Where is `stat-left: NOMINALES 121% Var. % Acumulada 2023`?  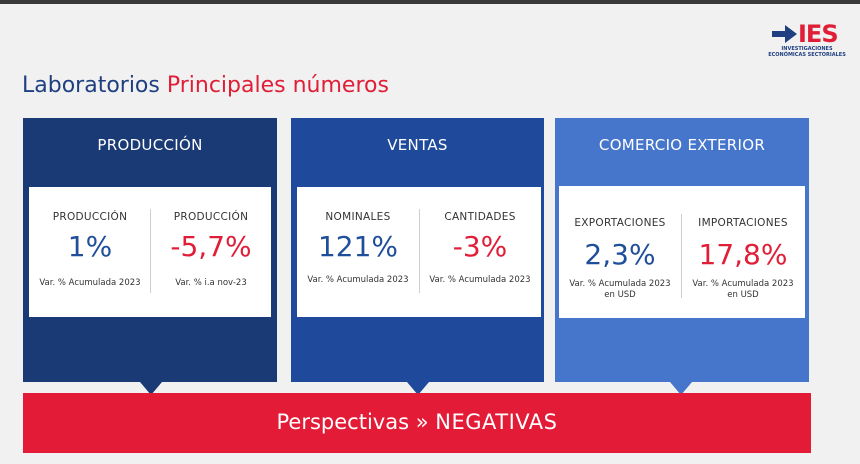
stat-left: NOMINALES 121% Var. % Acumulada 2023 is located at coordinates (358, 252).